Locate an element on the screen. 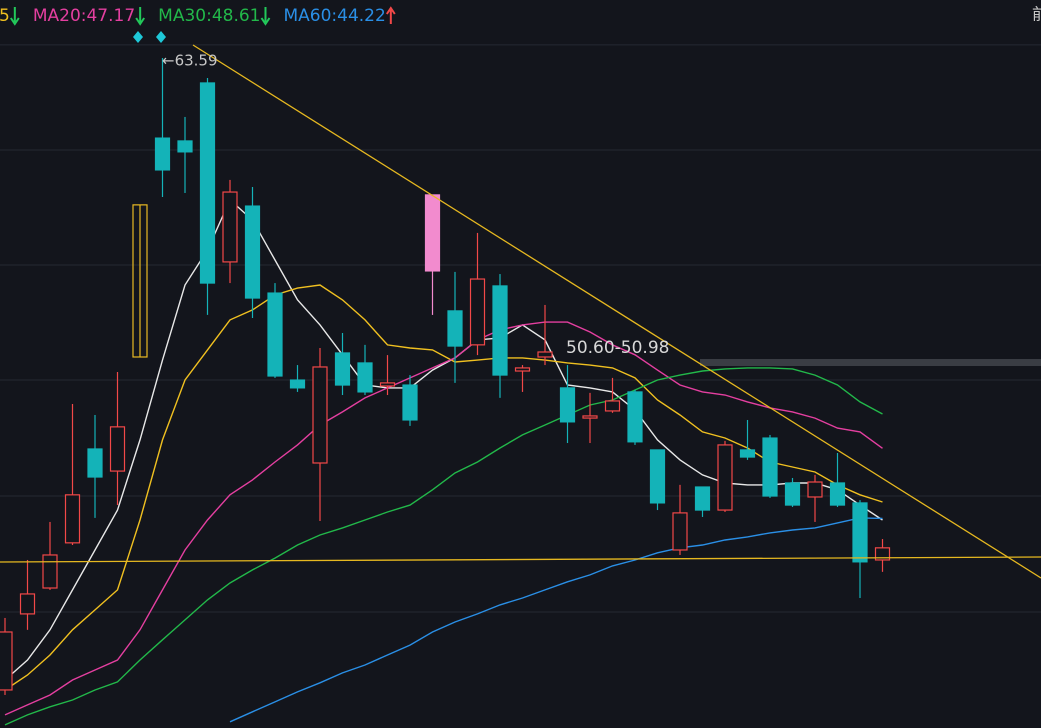 This screenshot has width=1041, height=728. legend-text: 5 is located at coordinates (5, 16).